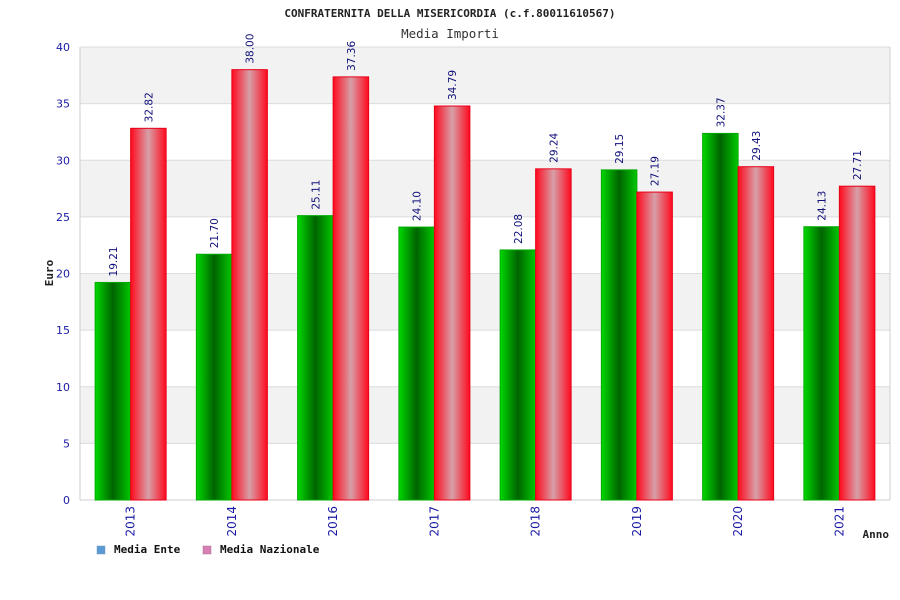 The image size is (900, 600). What do you see at coordinates (620, 149) in the screenshot?
I see `value-label: 29.15` at bounding box center [620, 149].